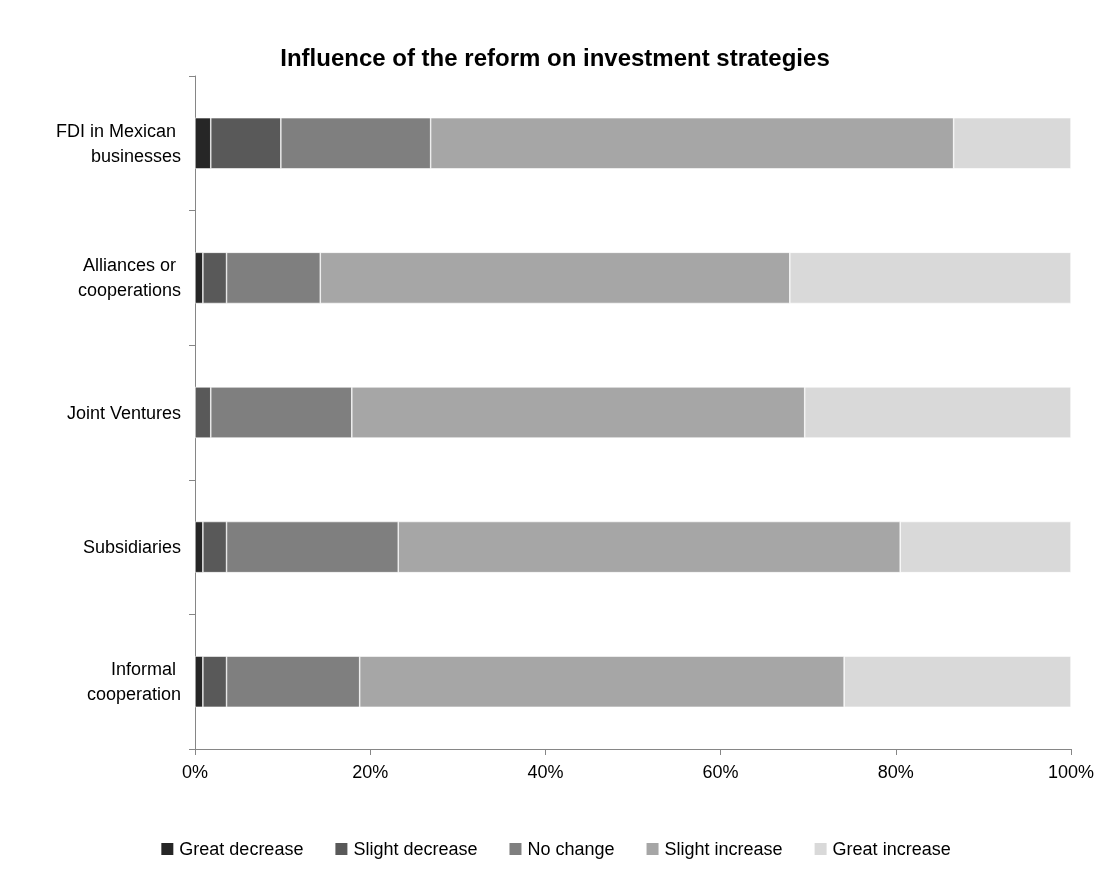 This screenshot has height=881, width=1110. What do you see at coordinates (891, 849) in the screenshot?
I see `legend-label: Great increase` at bounding box center [891, 849].